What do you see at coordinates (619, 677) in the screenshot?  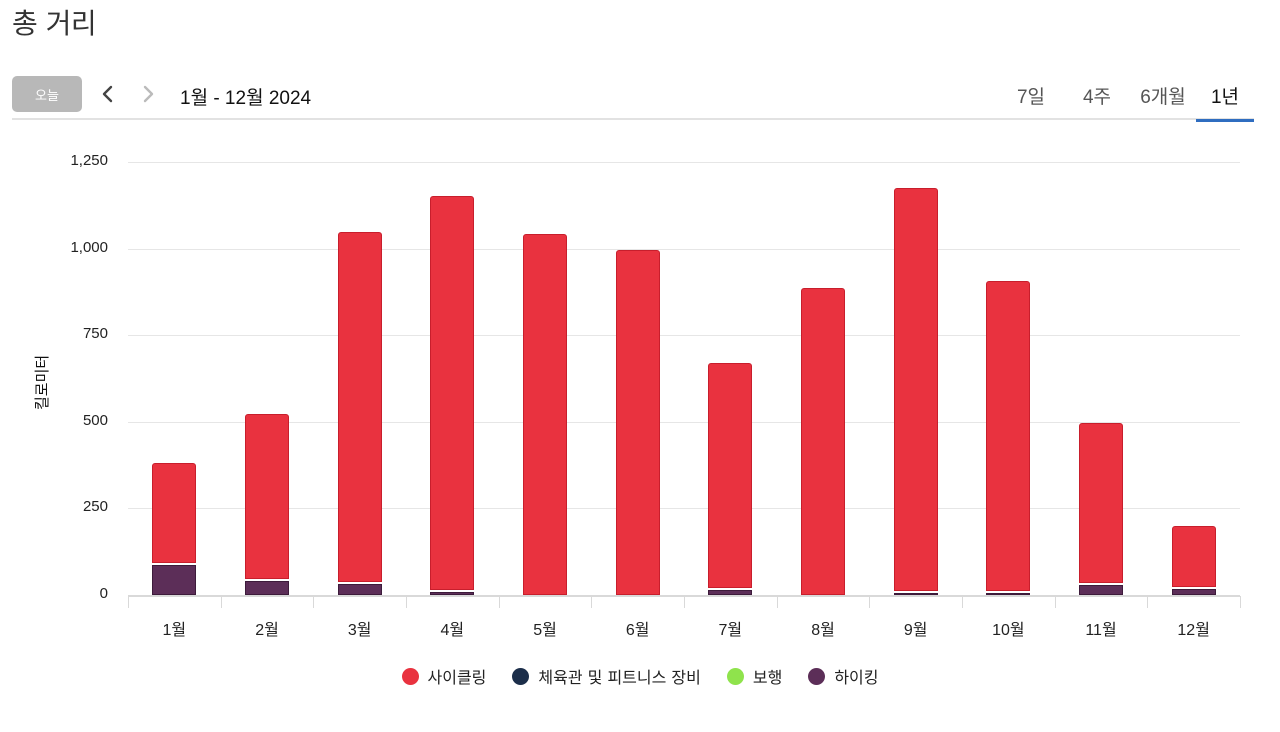 I see `legend-label: 체육관 및 피트니스 장비` at bounding box center [619, 677].